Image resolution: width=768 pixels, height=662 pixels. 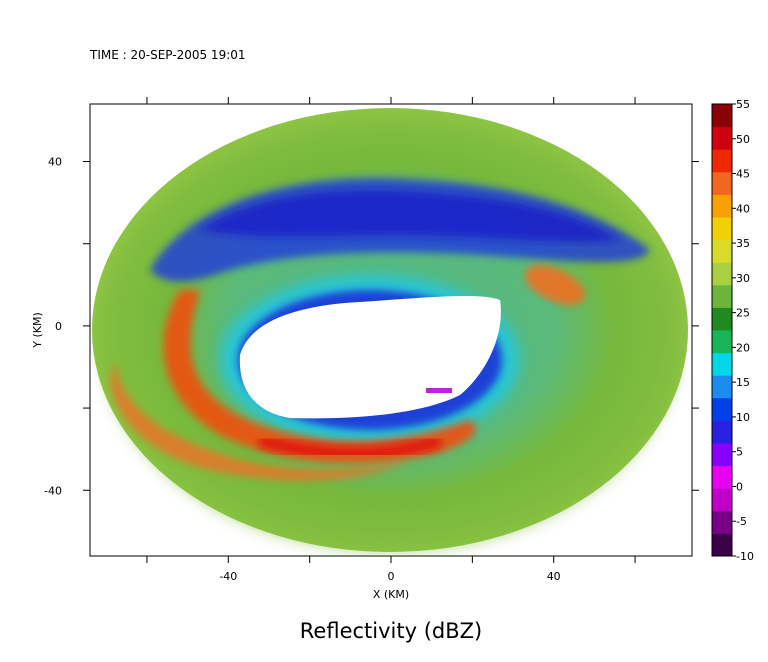 What do you see at coordinates (743, 313) in the screenshot?
I see `colorbar-tick-label: 25` at bounding box center [743, 313].